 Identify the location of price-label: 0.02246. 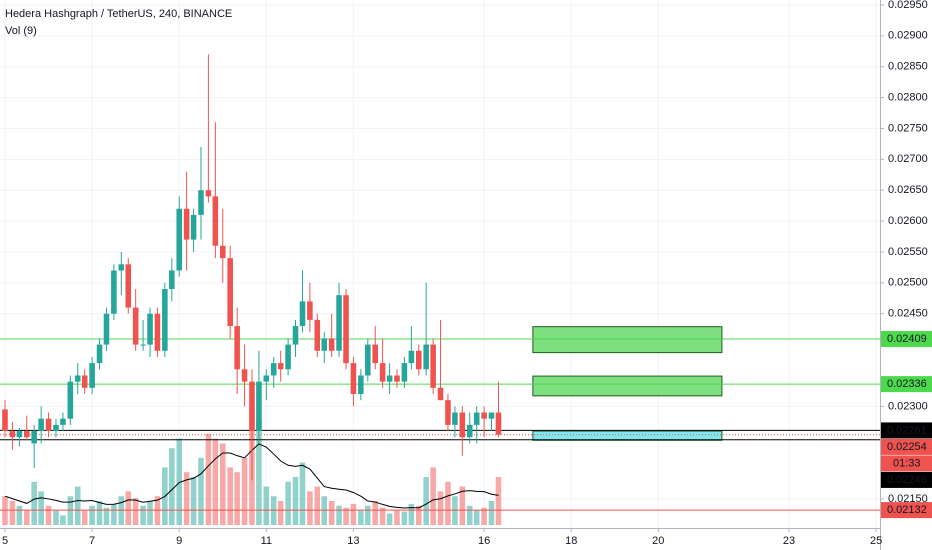
(907, 480).